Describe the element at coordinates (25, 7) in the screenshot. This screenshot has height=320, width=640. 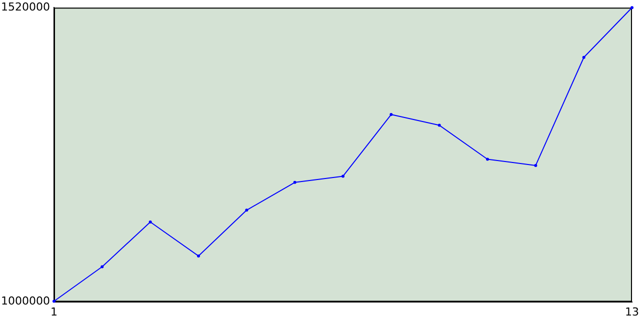
I see `y-tick-label: 1520000` at that location.